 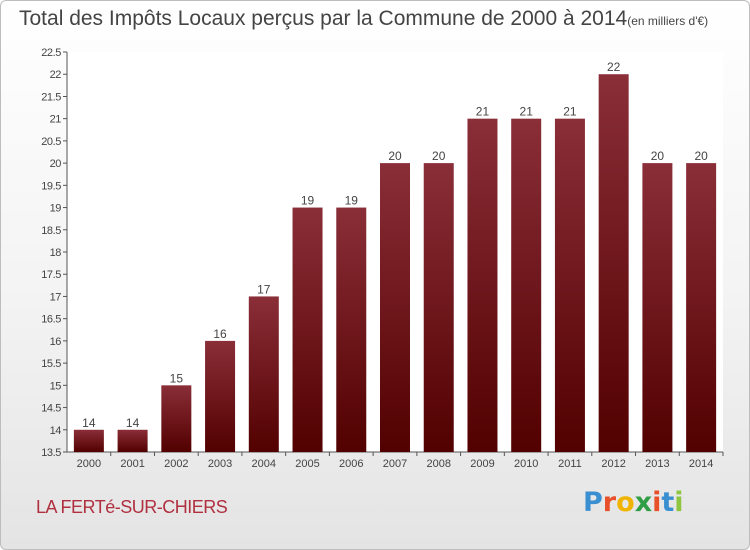 I want to click on x-tick-label: 2011, so click(x=570, y=464).